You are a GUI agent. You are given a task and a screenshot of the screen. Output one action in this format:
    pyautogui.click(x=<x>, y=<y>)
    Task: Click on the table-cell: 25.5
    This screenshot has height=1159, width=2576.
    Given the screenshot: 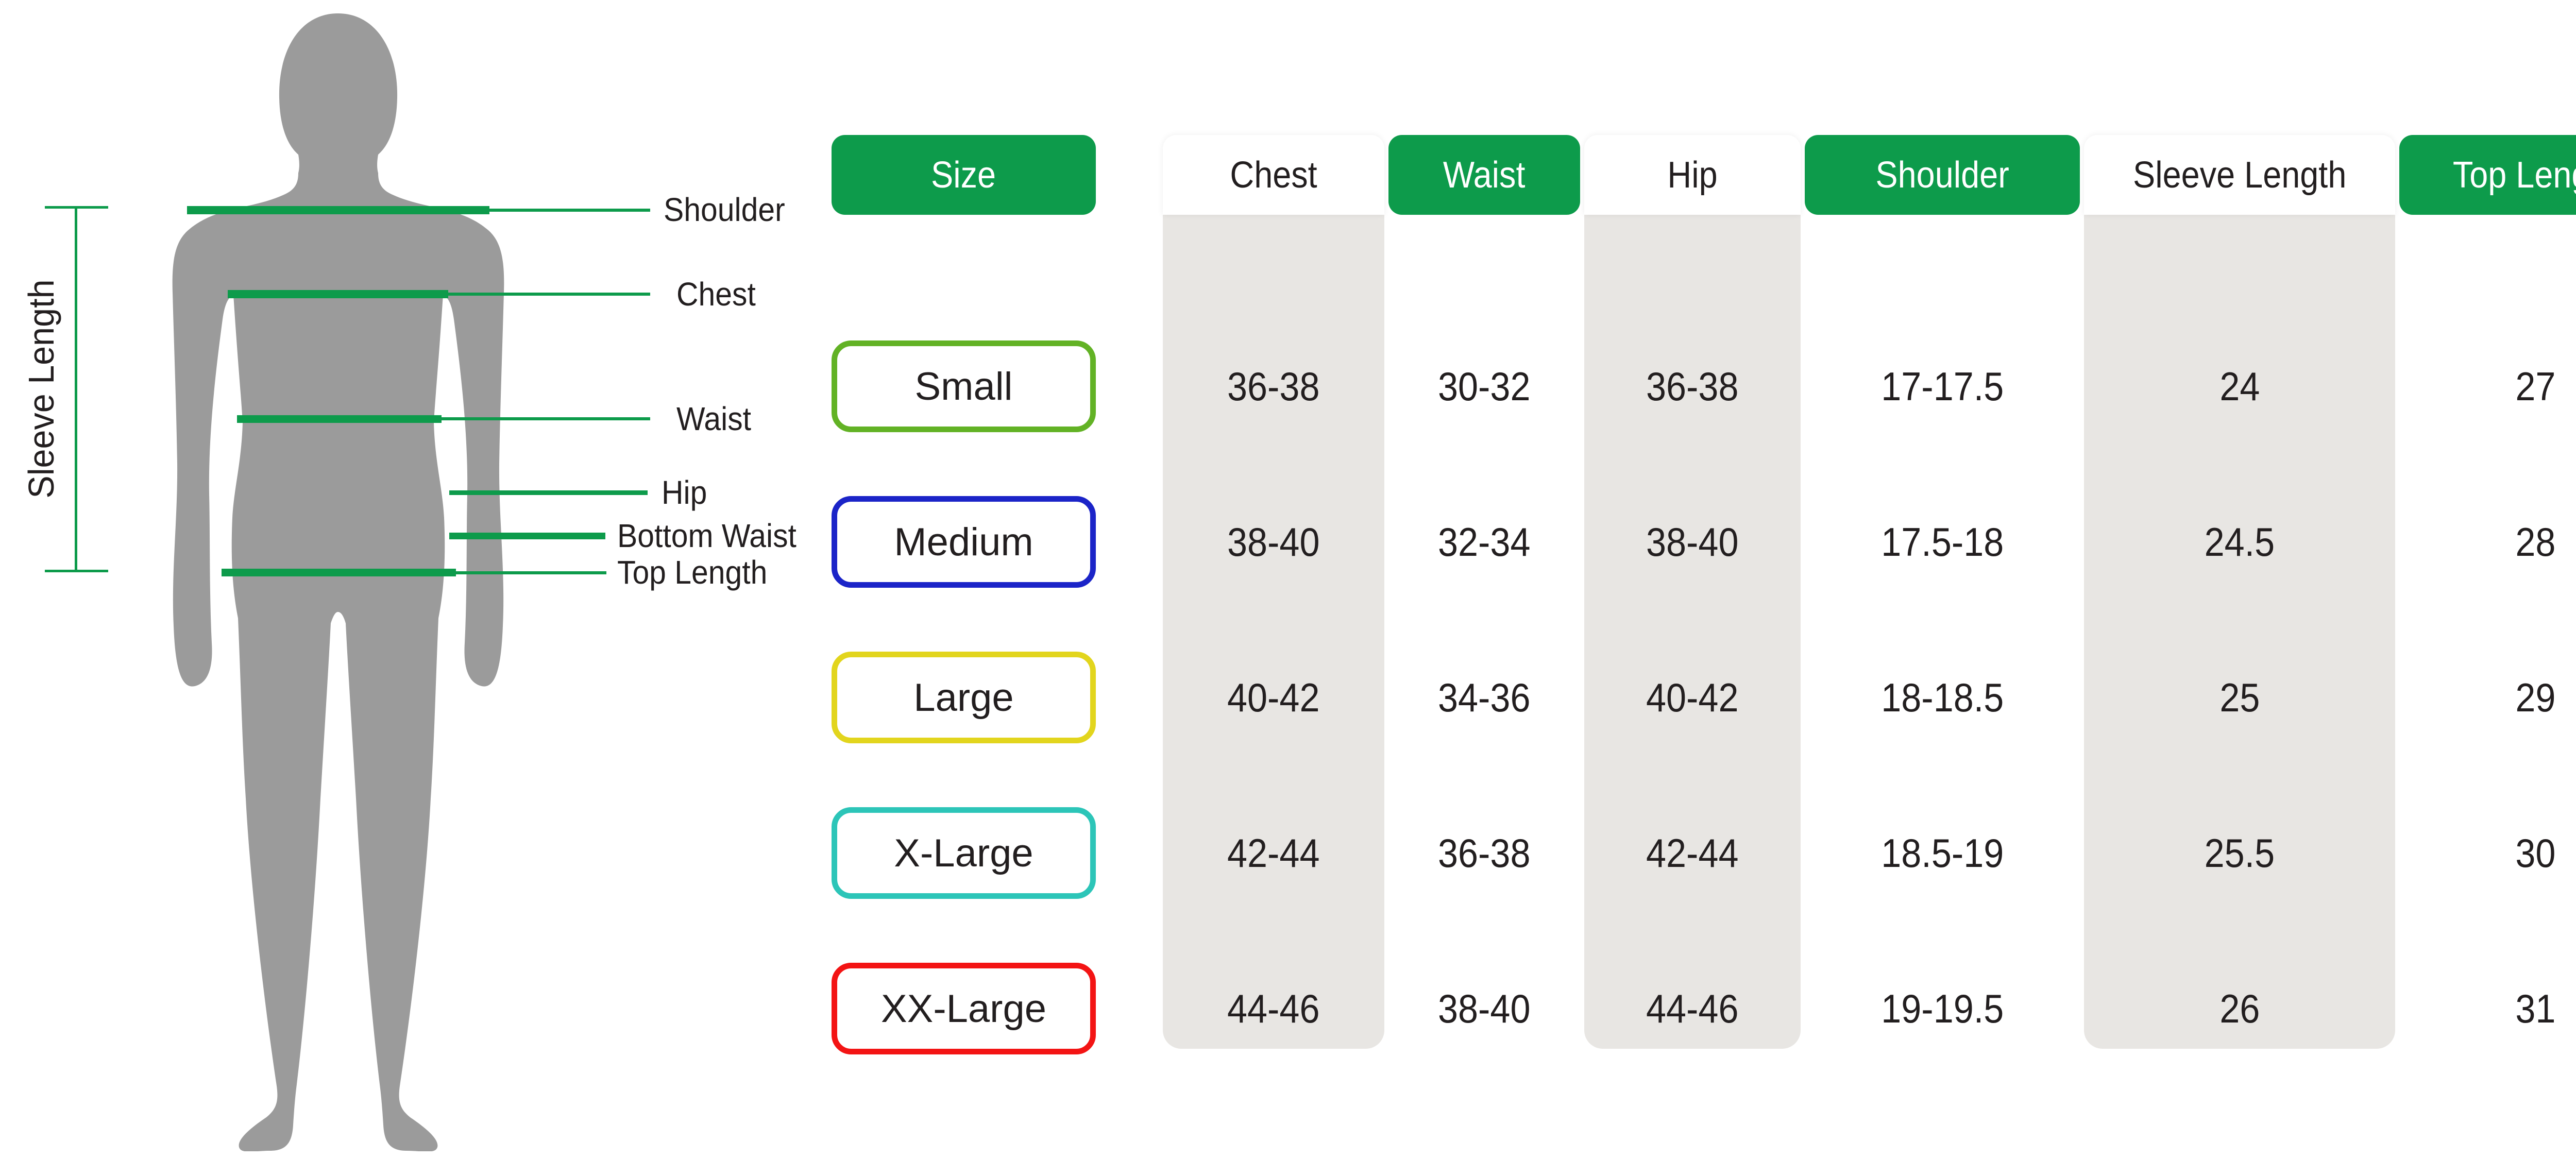 What is the action you would take?
    pyautogui.click(x=2239, y=853)
    